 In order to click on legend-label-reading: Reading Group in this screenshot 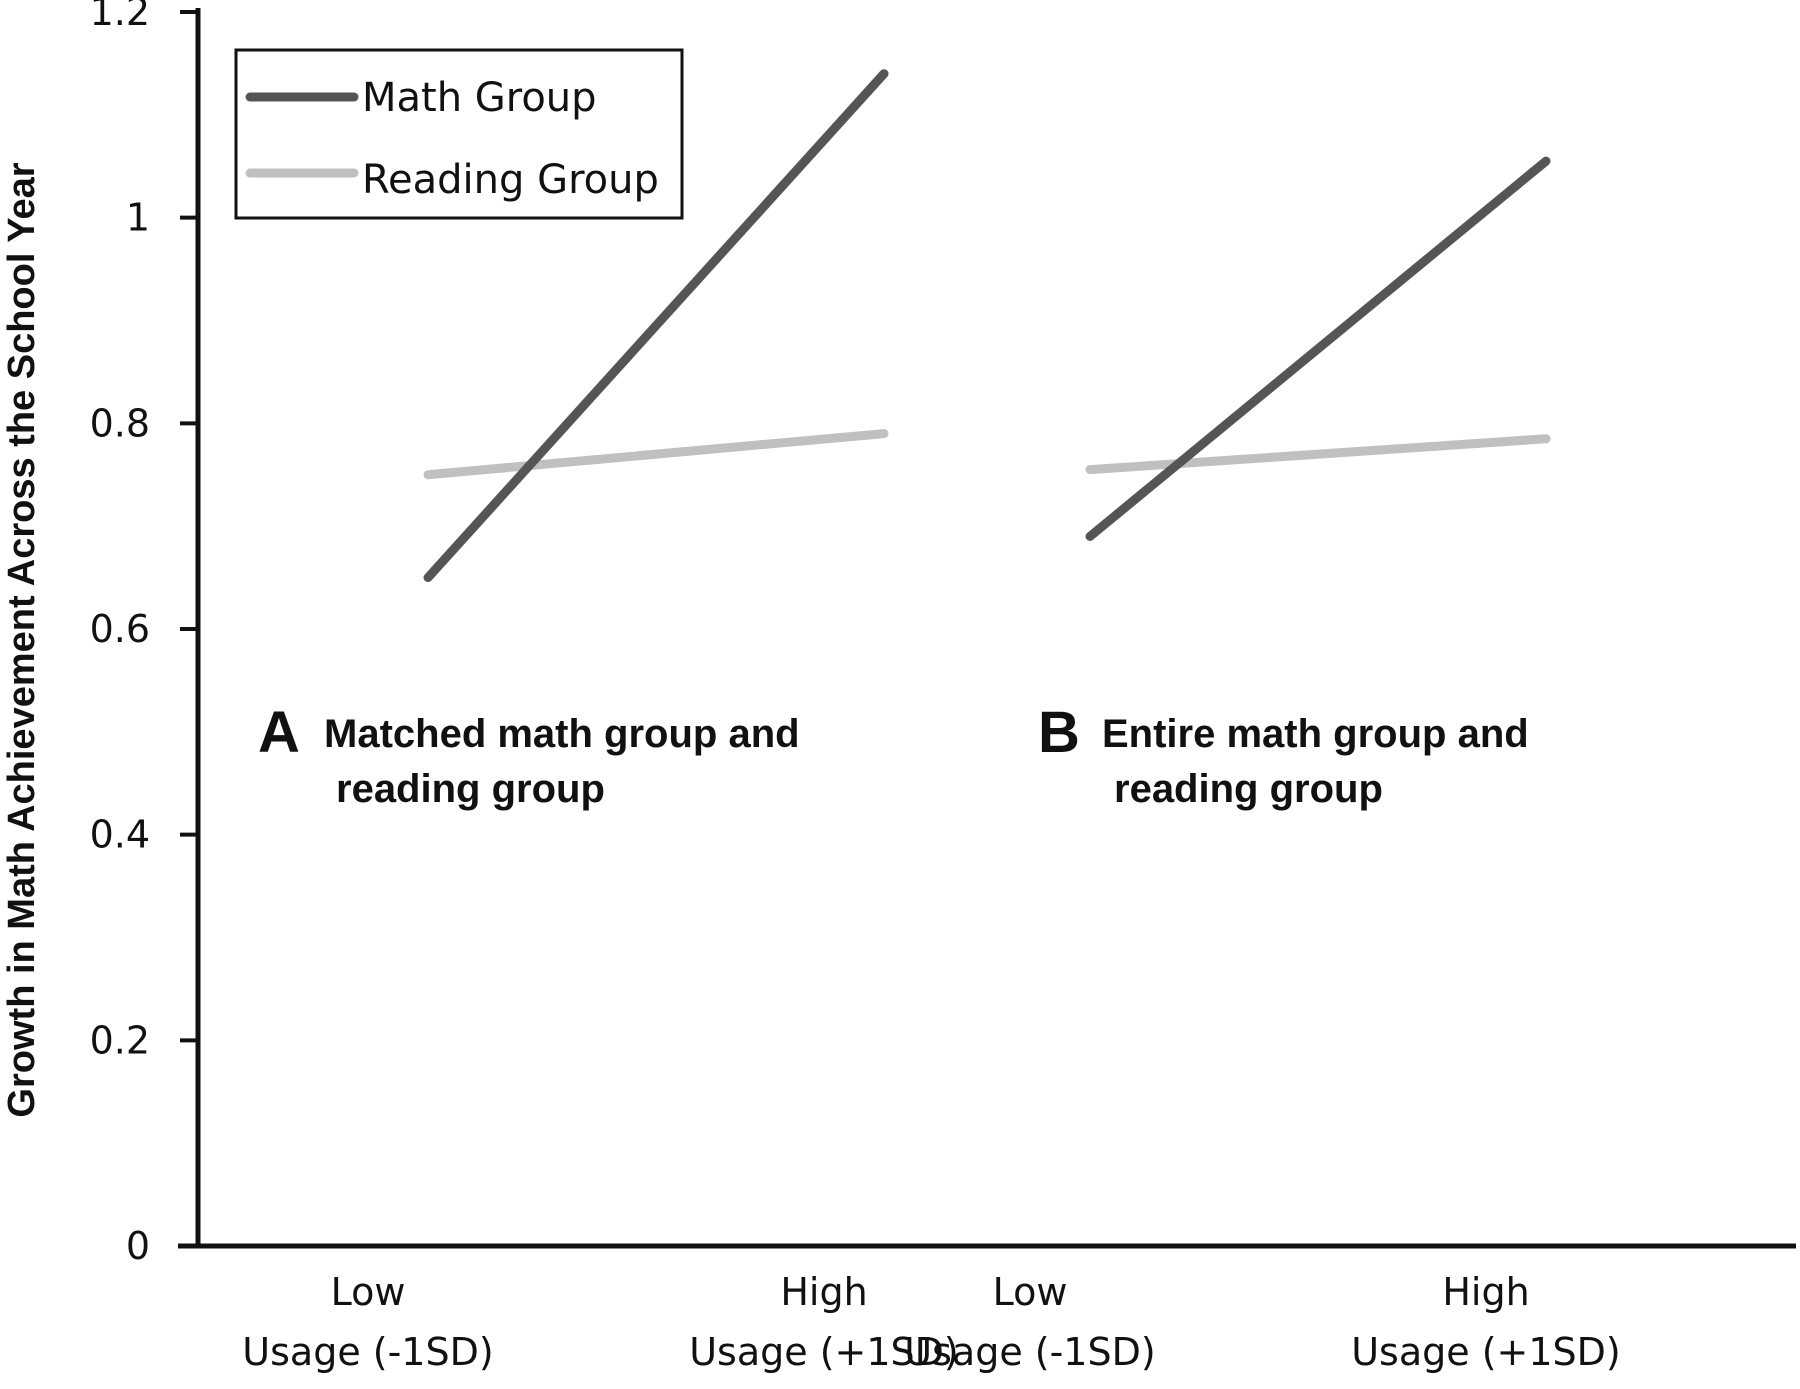, I will do `click(510, 180)`.